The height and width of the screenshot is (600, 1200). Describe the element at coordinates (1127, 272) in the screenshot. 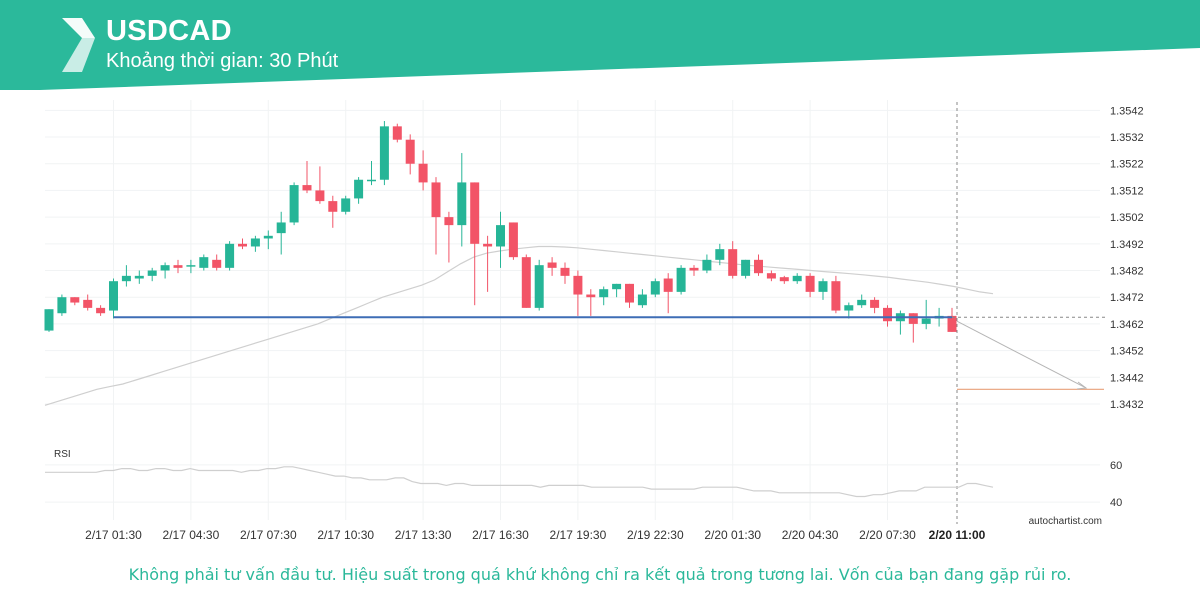

I see `price-tick-label: 1.3482` at that location.